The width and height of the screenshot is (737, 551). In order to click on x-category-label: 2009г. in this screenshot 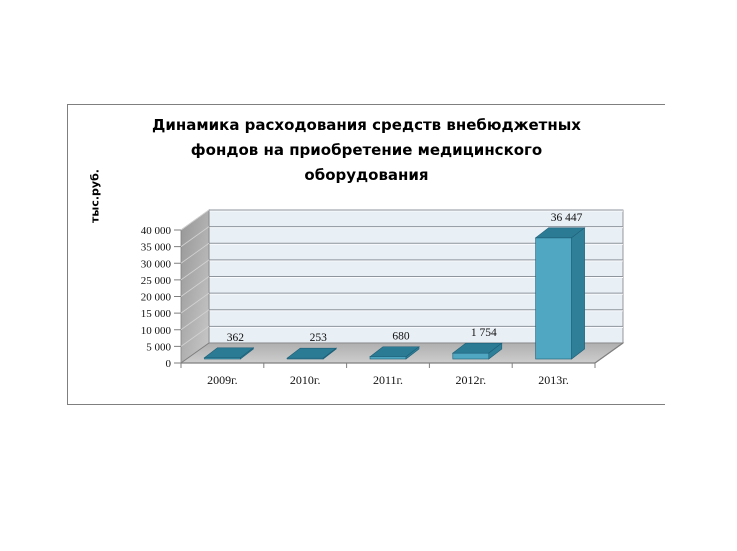, I will do `click(222, 380)`.